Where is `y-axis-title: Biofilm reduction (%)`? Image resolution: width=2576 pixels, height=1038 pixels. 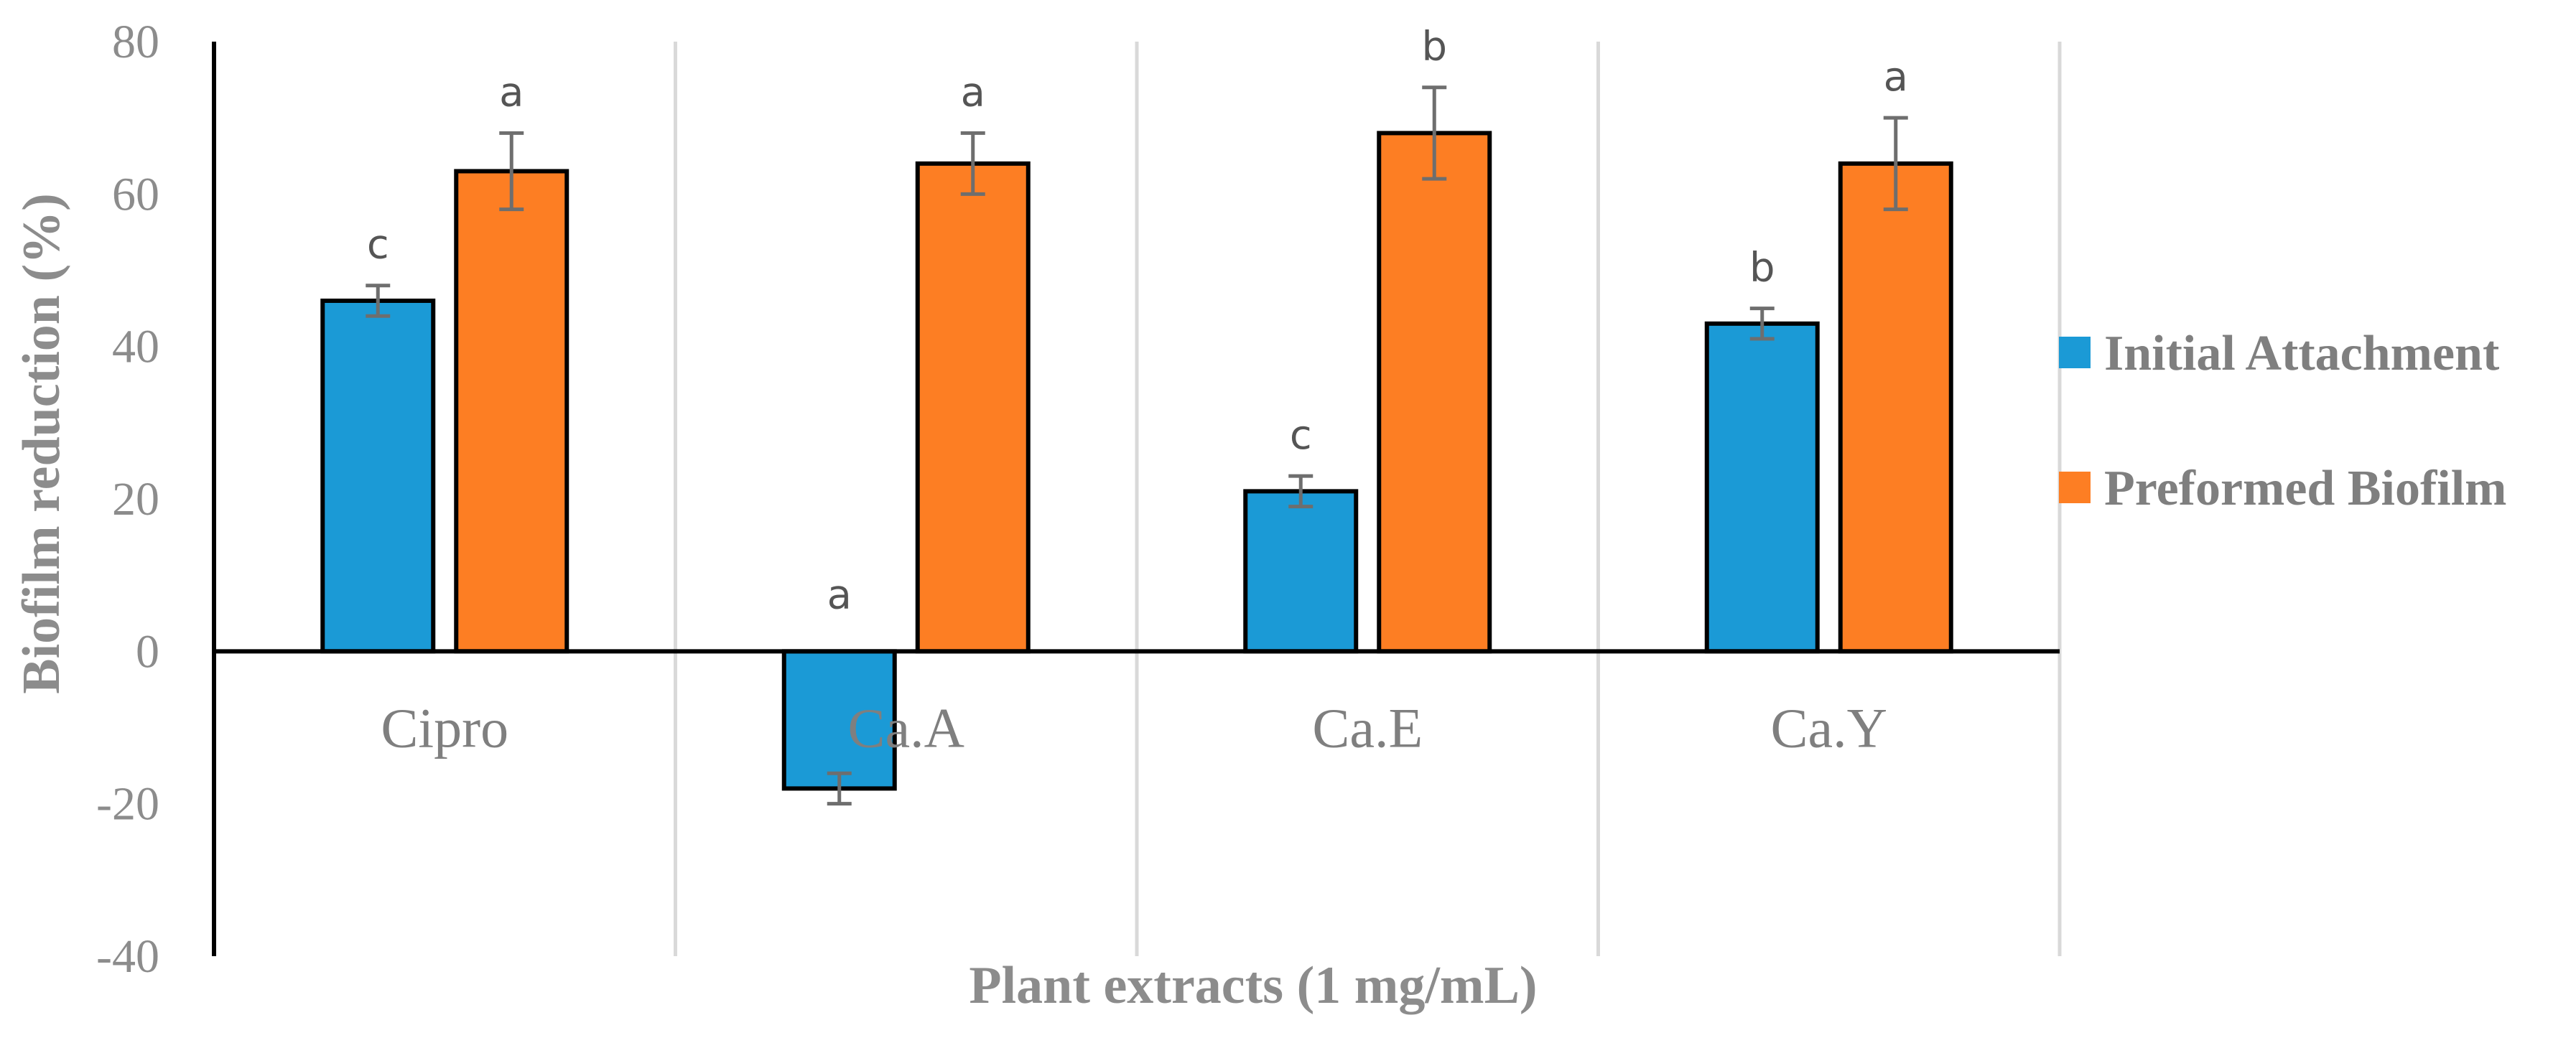
y-axis-title: Biofilm reduction (%) is located at coordinates (41, 443).